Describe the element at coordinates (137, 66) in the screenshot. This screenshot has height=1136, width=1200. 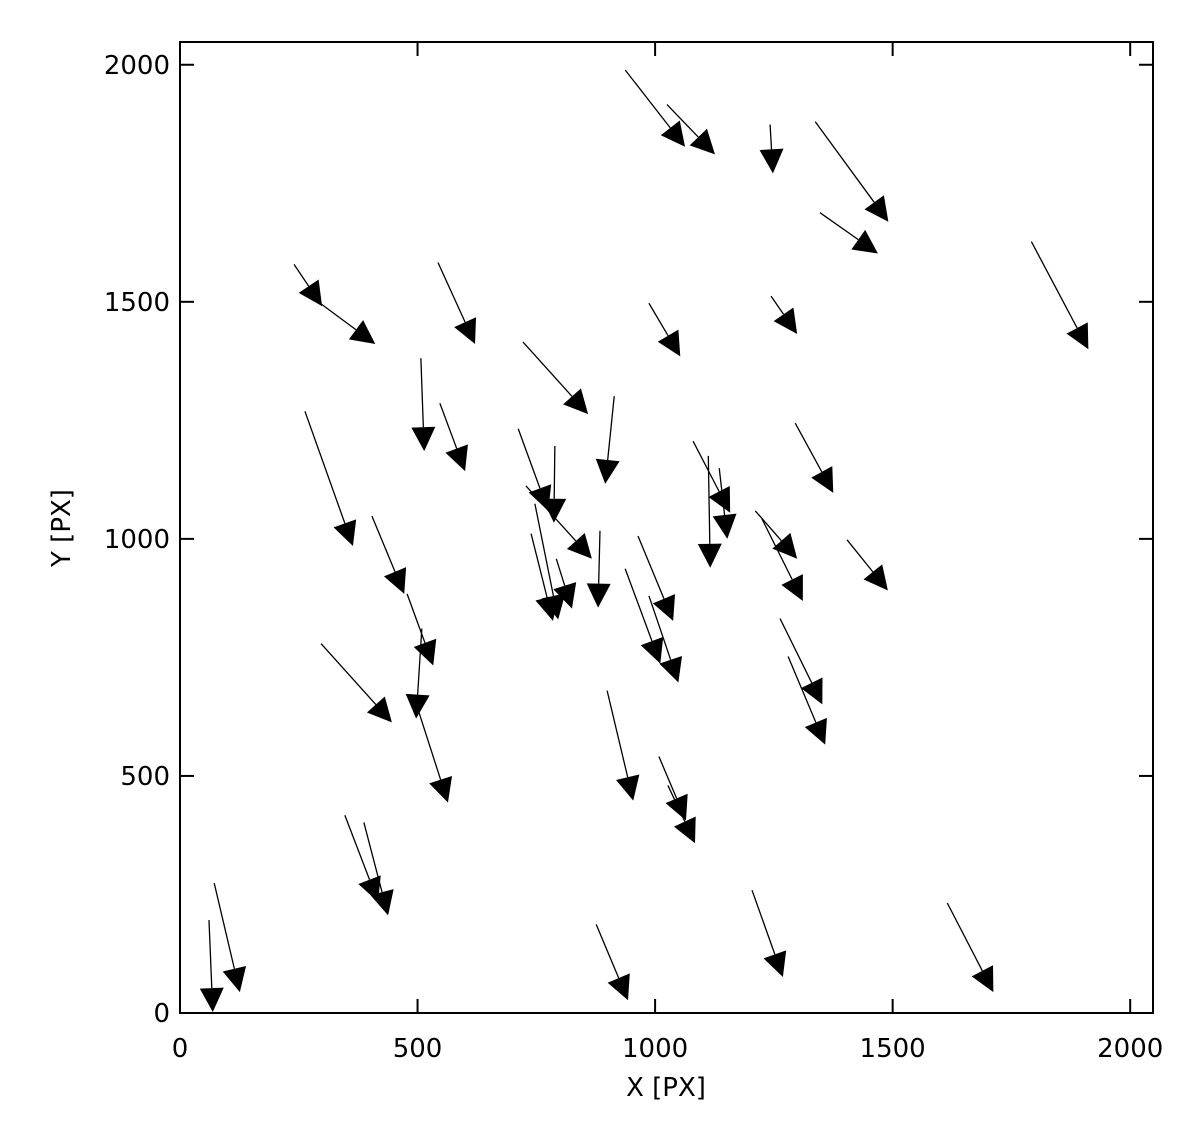
I see `y-tick-label: 2000` at that location.